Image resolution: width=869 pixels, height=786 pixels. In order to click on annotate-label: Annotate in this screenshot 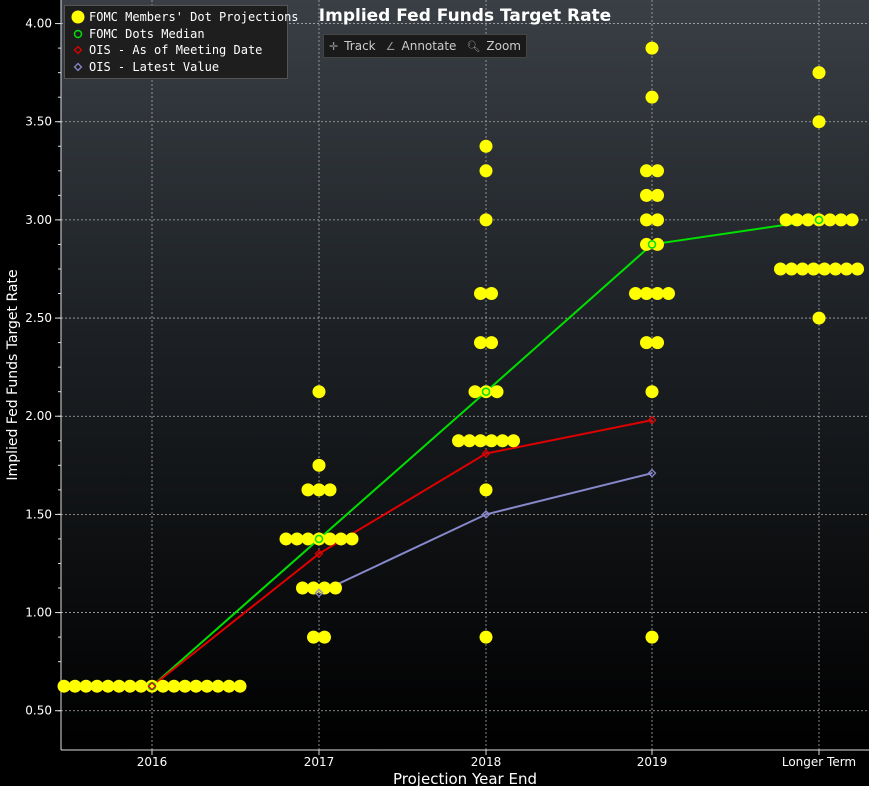, I will do `click(429, 46)`.